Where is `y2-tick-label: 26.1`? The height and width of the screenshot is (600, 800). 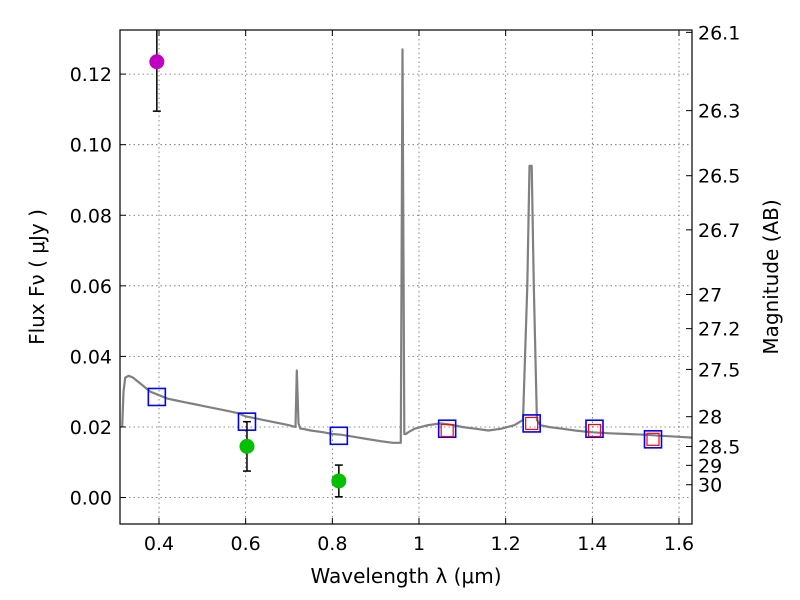
y2-tick-label: 26.1 is located at coordinates (719, 33).